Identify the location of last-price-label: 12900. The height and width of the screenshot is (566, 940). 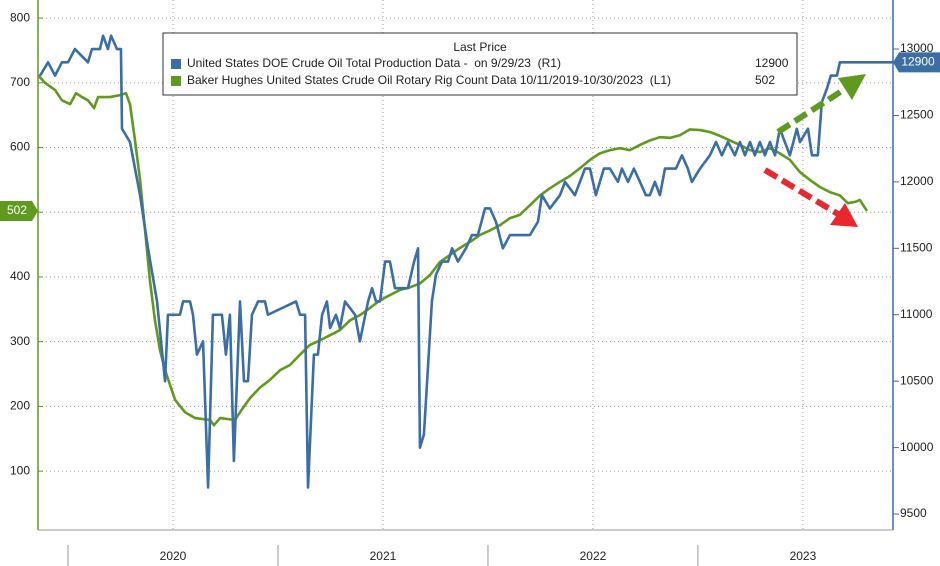
(918, 61).